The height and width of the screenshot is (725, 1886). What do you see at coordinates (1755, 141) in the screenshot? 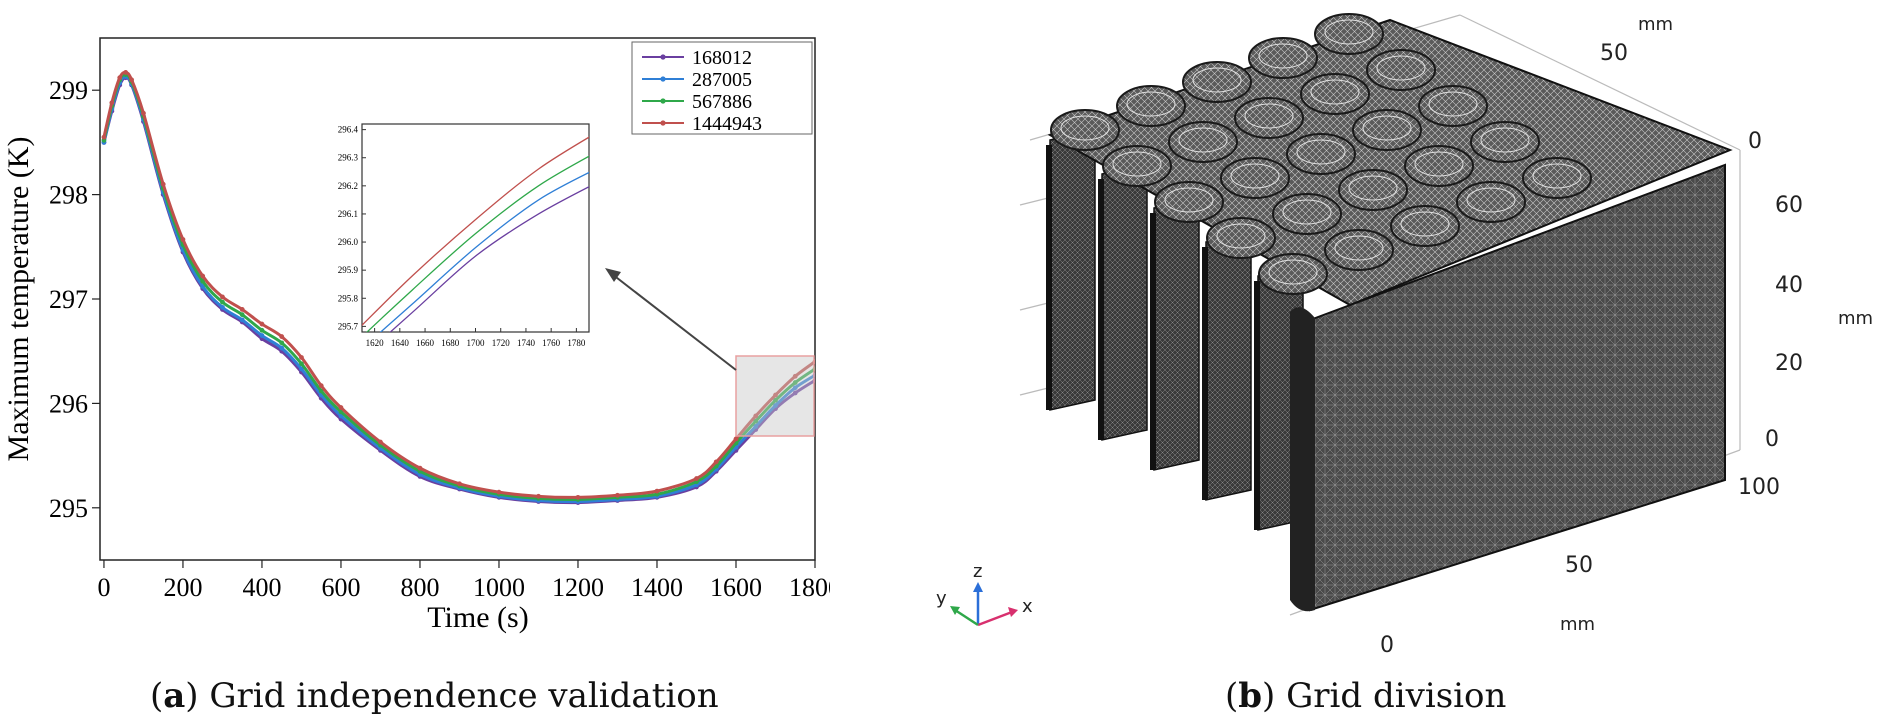
I see `y-tick-0: 0` at bounding box center [1755, 141].